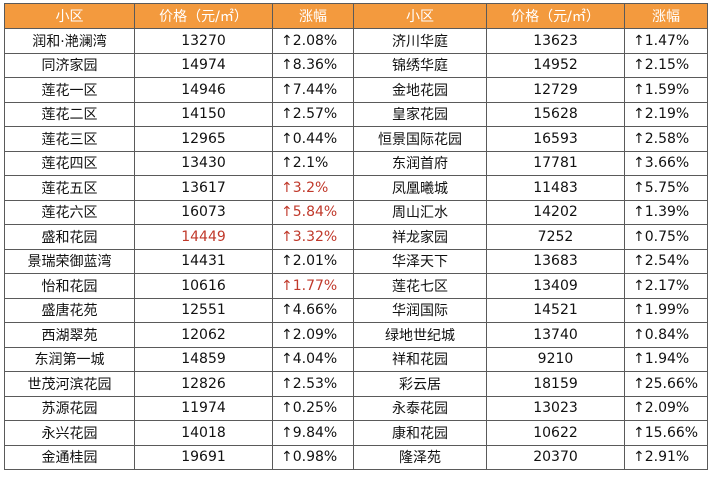 This screenshot has width=712, height=481. Describe the element at coordinates (69, 286) in the screenshot. I see `community-cell: 怡和花园` at that location.